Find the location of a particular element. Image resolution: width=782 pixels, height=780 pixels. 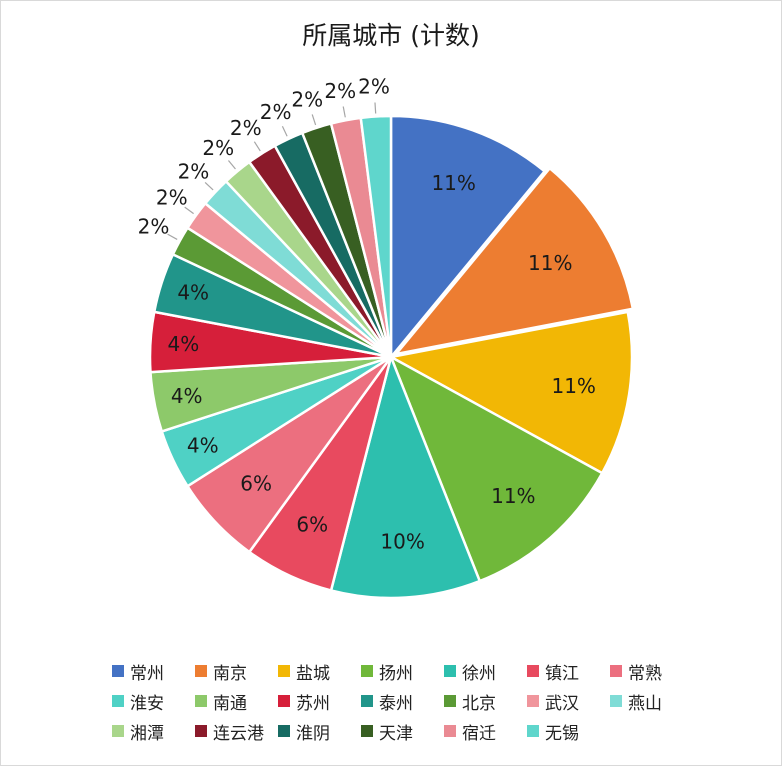

legend-label: 北京 is located at coordinates (479, 703).